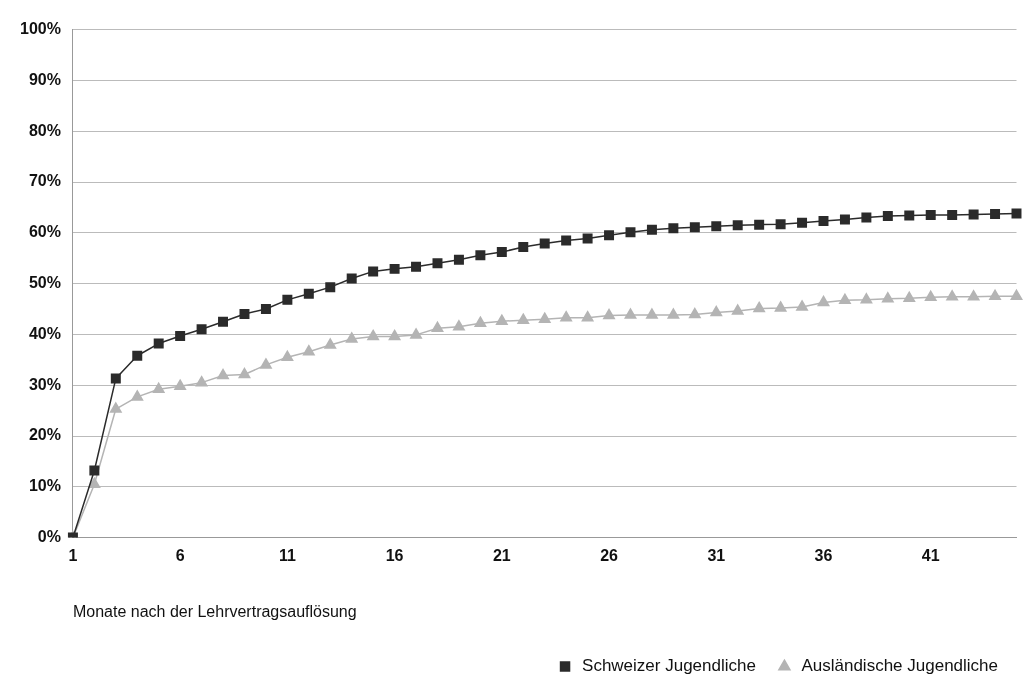 The width and height of the screenshot is (1032, 693). What do you see at coordinates (44, 333) in the screenshot?
I see `y-tick-label: 40%` at bounding box center [44, 333].